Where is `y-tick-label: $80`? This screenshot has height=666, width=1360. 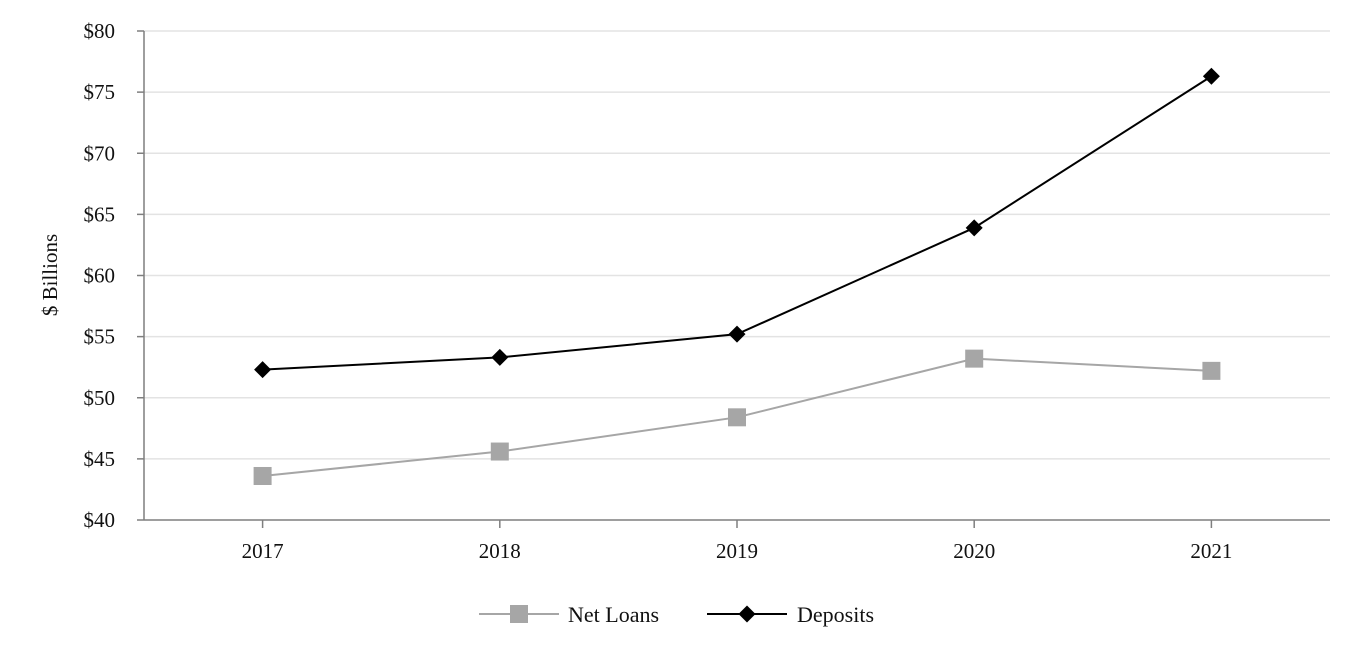 y-tick-label: $80 is located at coordinates (100, 31).